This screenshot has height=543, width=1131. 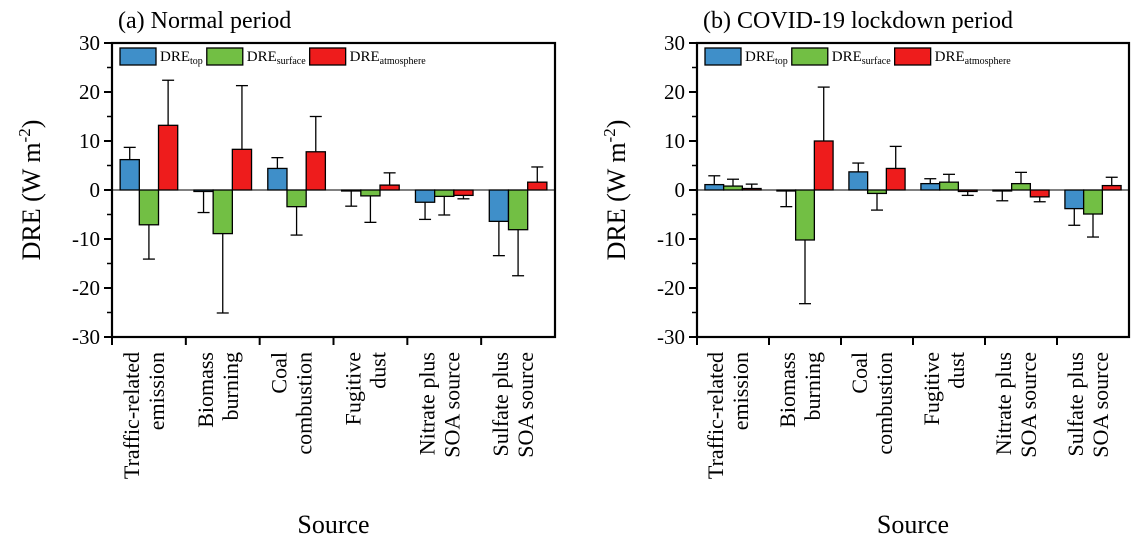 What do you see at coordinates (156, 391) in the screenshot?
I see `x-tick-label: emission` at bounding box center [156, 391].